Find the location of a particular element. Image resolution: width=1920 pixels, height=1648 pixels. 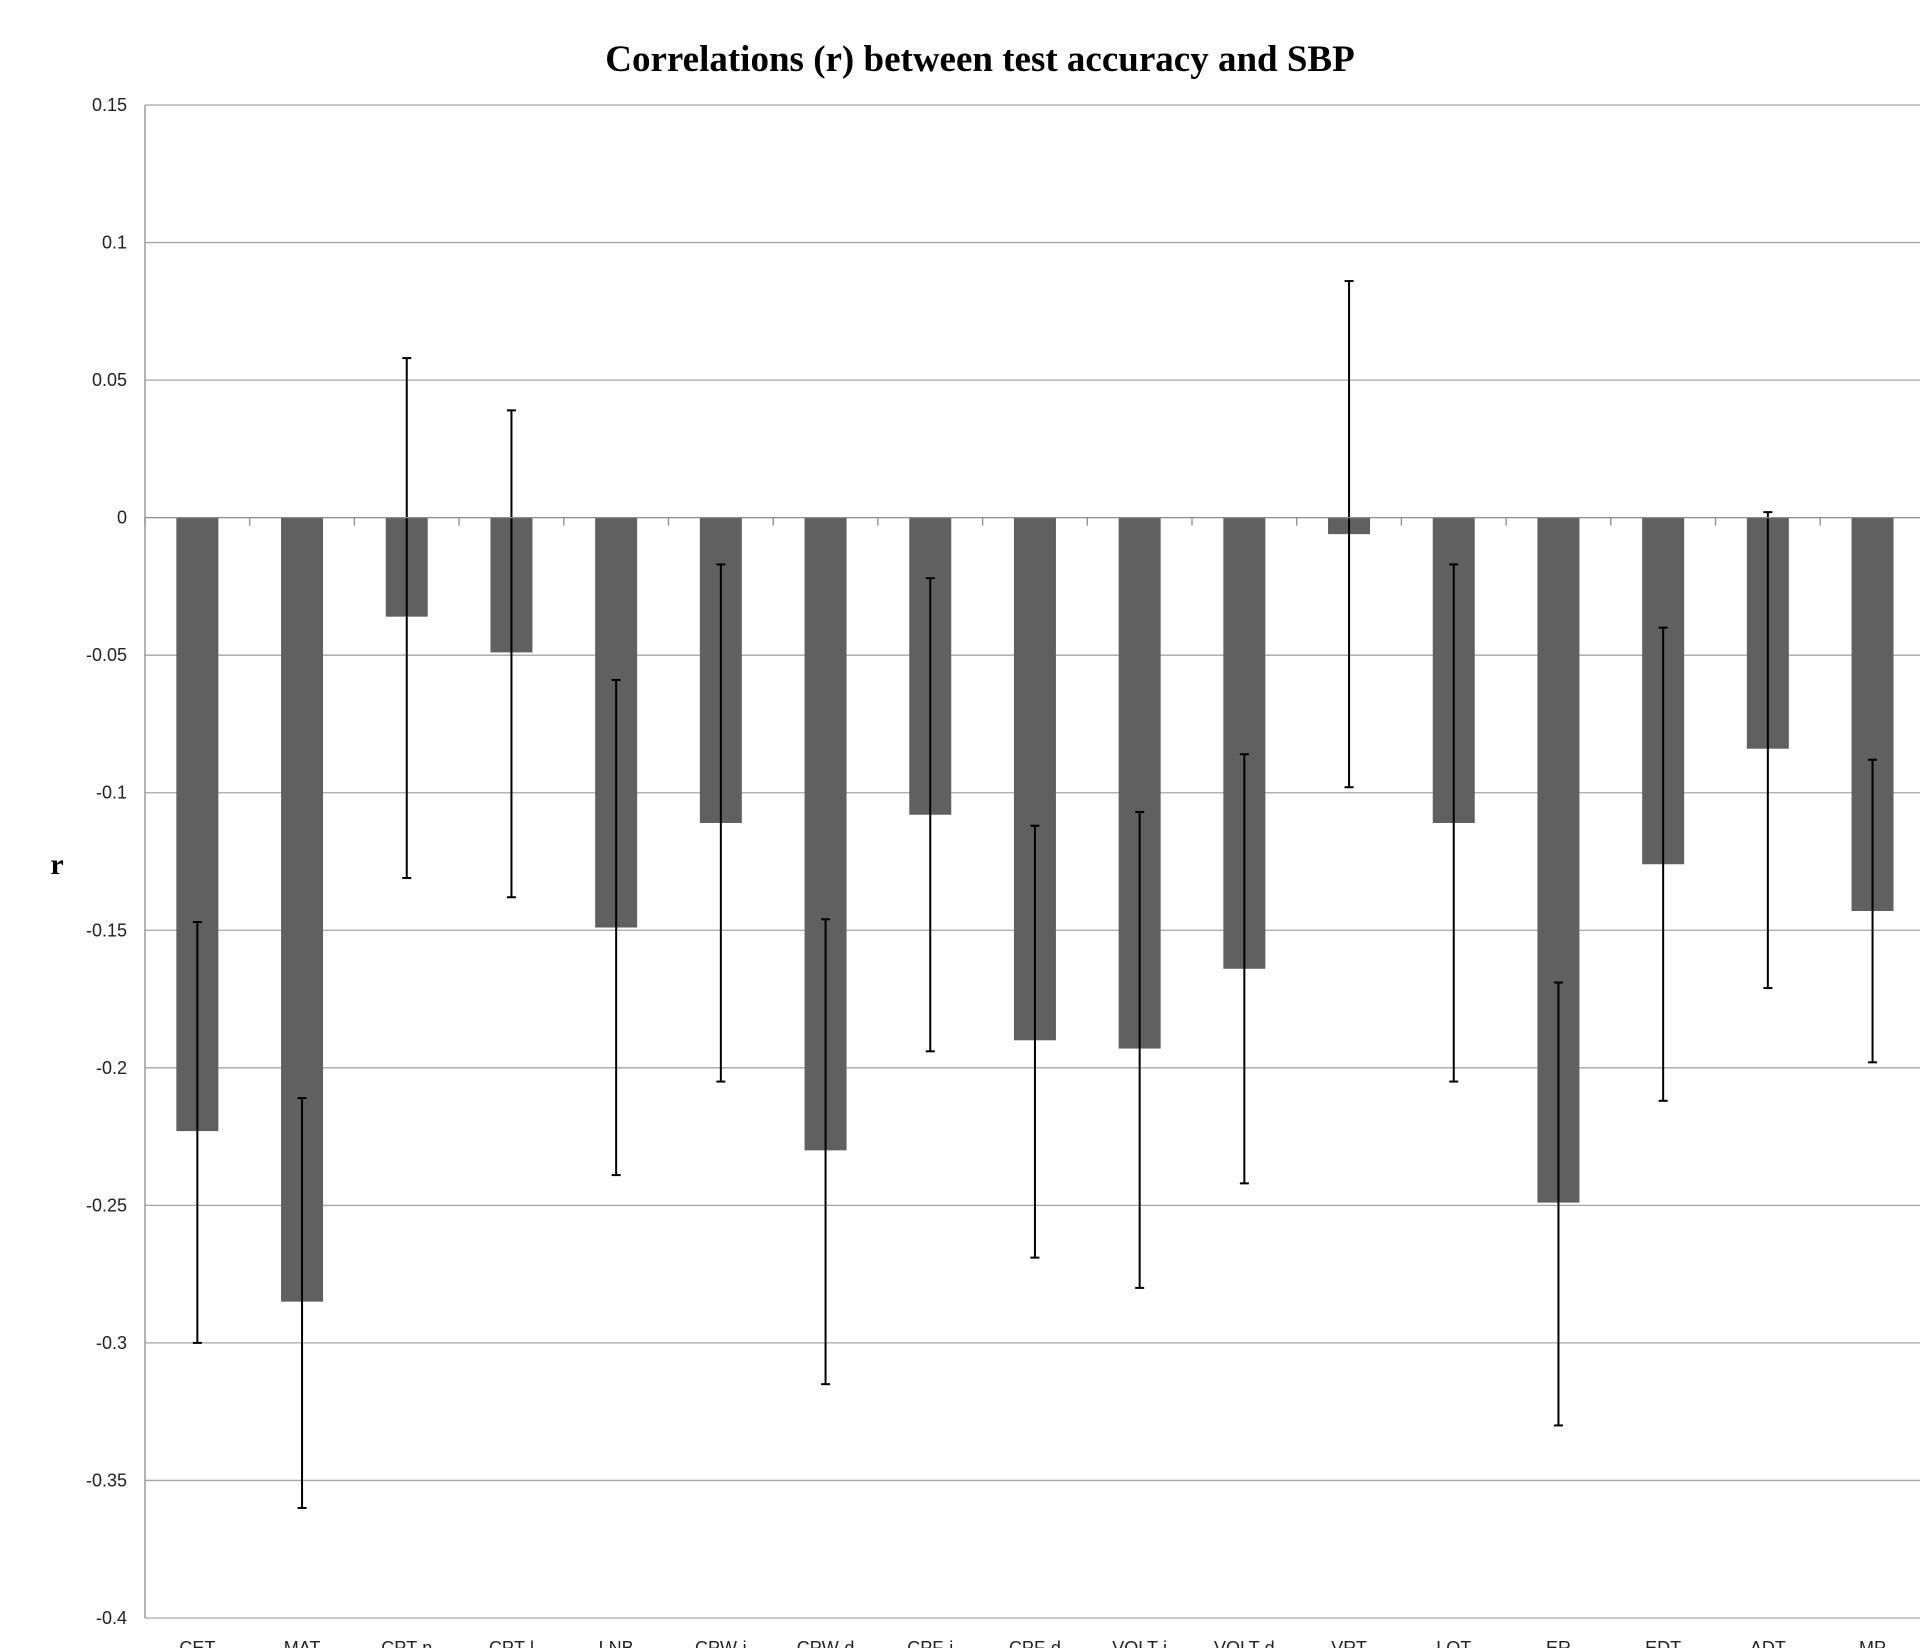

y-tick-label: -0.25 is located at coordinates (106, 1205).